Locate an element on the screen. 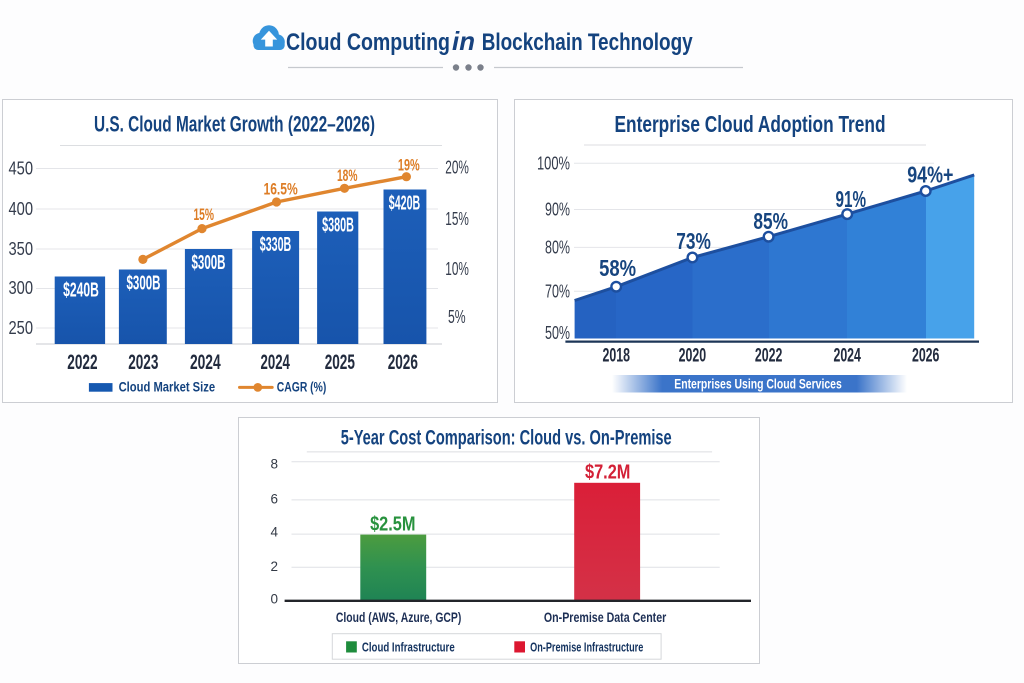 The height and width of the screenshot is (683, 1024). svg-text: 90% is located at coordinates (557, 210).